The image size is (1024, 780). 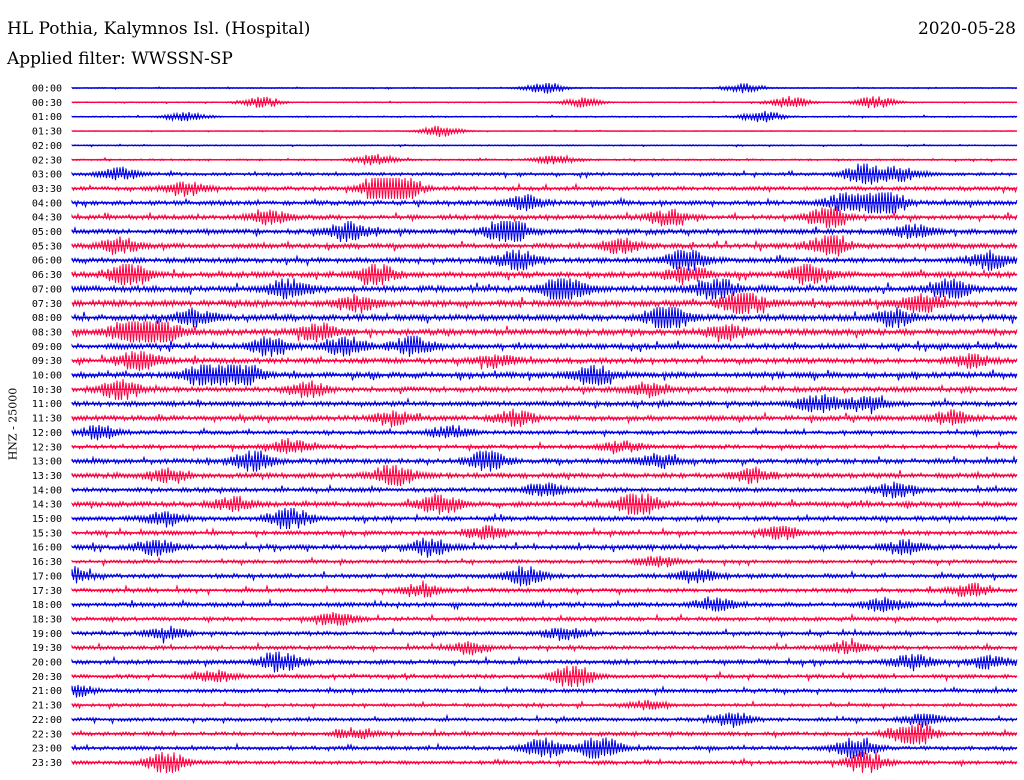 What do you see at coordinates (47, 146) in the screenshot?
I see `time-tick-label: 02:00` at bounding box center [47, 146].